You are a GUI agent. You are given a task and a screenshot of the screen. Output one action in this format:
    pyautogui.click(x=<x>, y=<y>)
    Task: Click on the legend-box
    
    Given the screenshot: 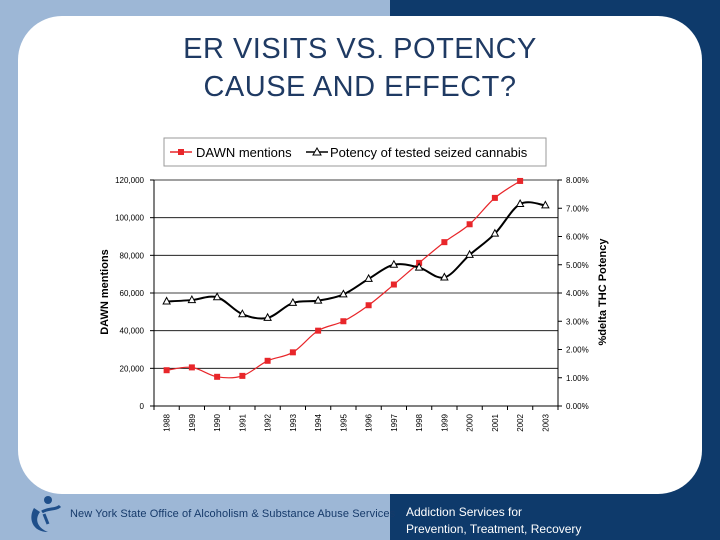 What is the action you would take?
    pyautogui.click(x=355, y=152)
    